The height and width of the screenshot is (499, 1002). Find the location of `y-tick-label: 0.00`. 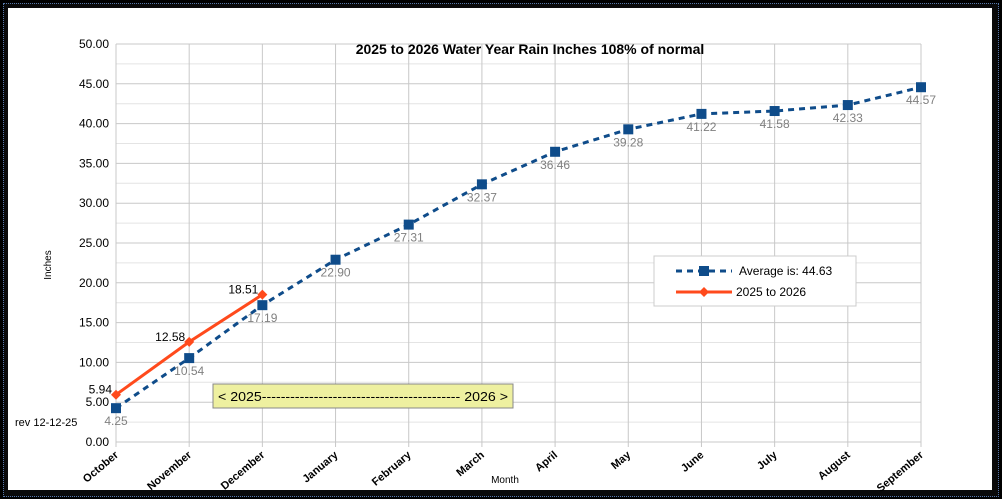

y-tick-label: 0.00 is located at coordinates (98, 442).